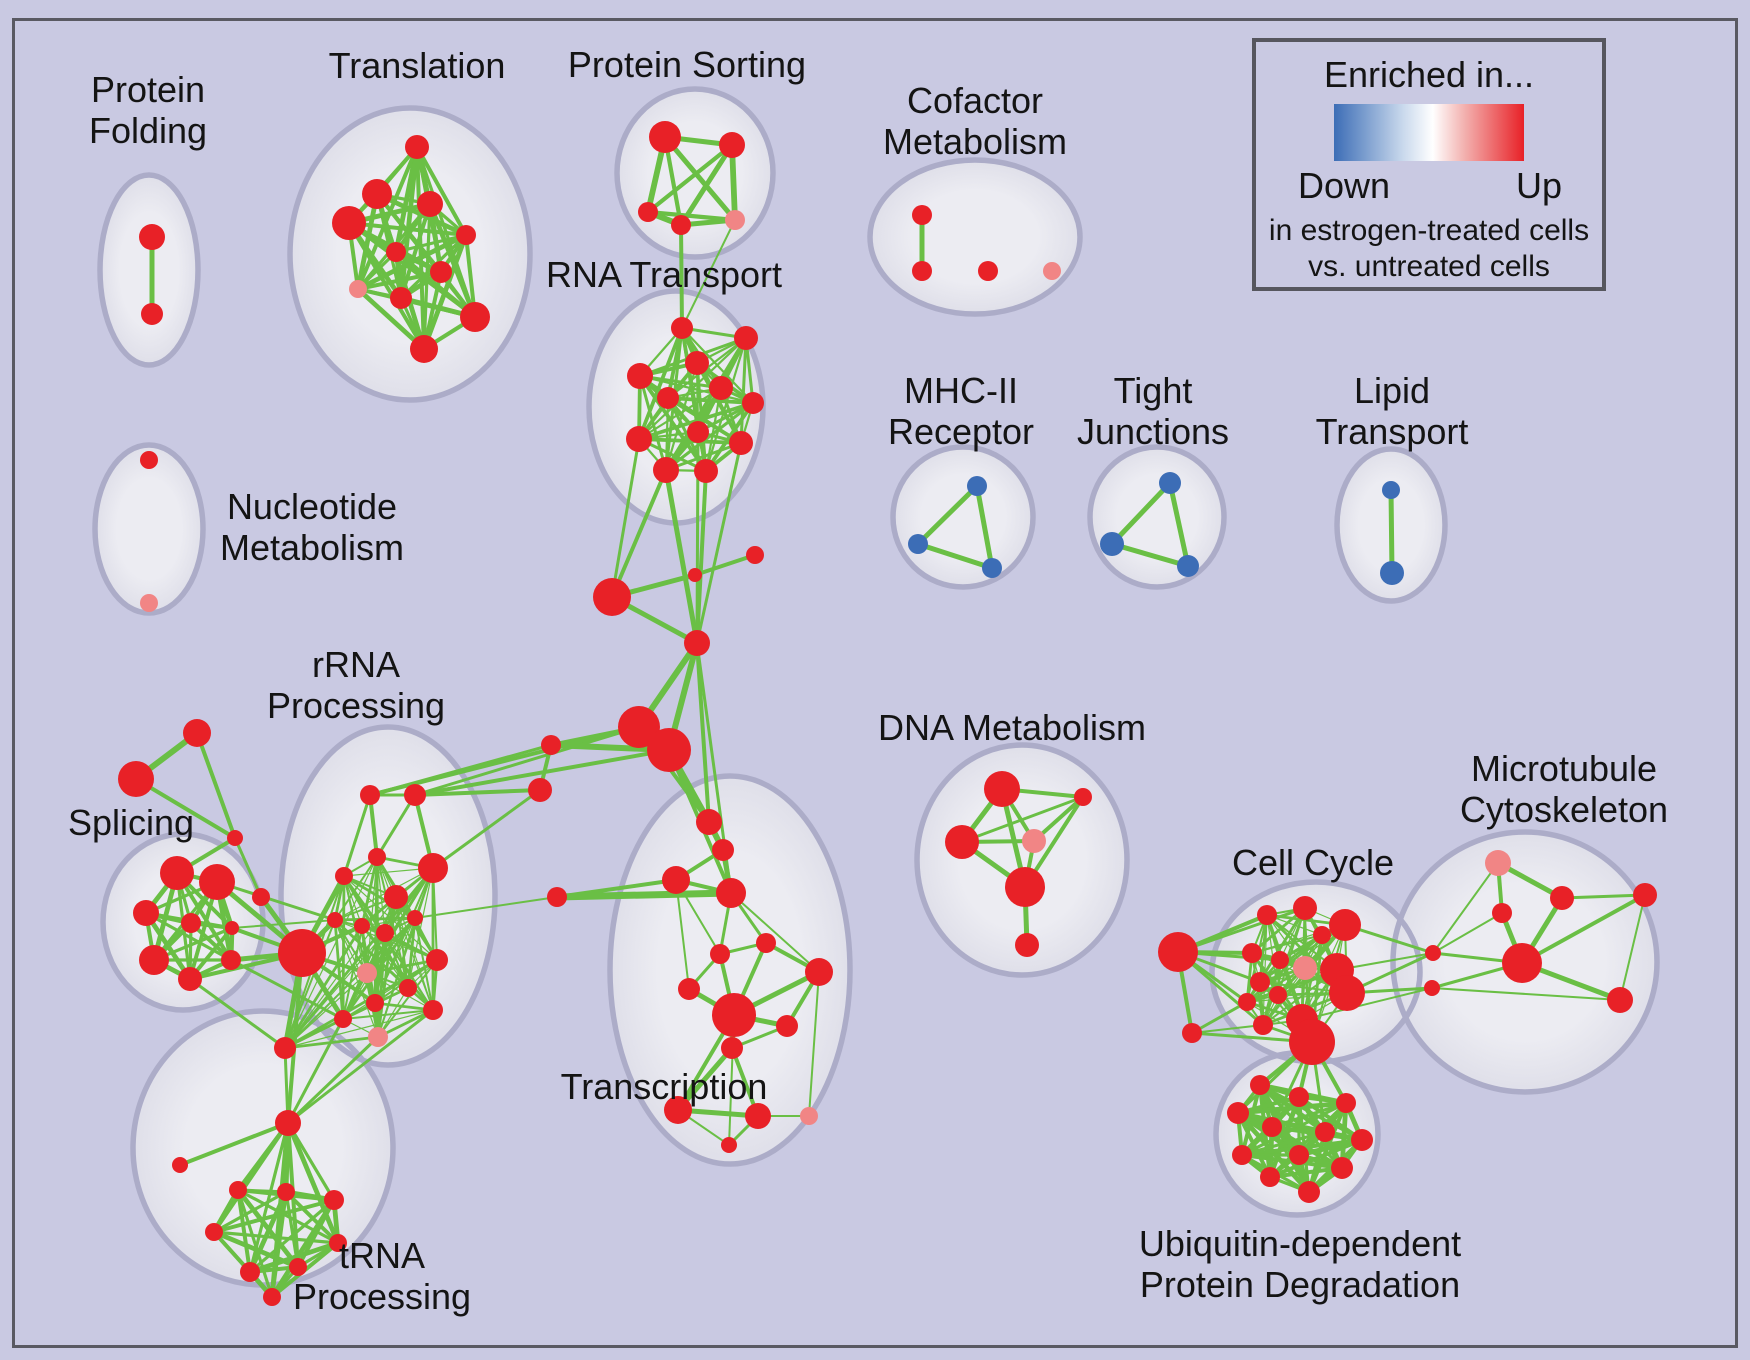 Image resolution: width=1750 pixels, height=1360 pixels. What do you see at coordinates (639, 727) in the screenshot?
I see `node-c4` at bounding box center [639, 727].